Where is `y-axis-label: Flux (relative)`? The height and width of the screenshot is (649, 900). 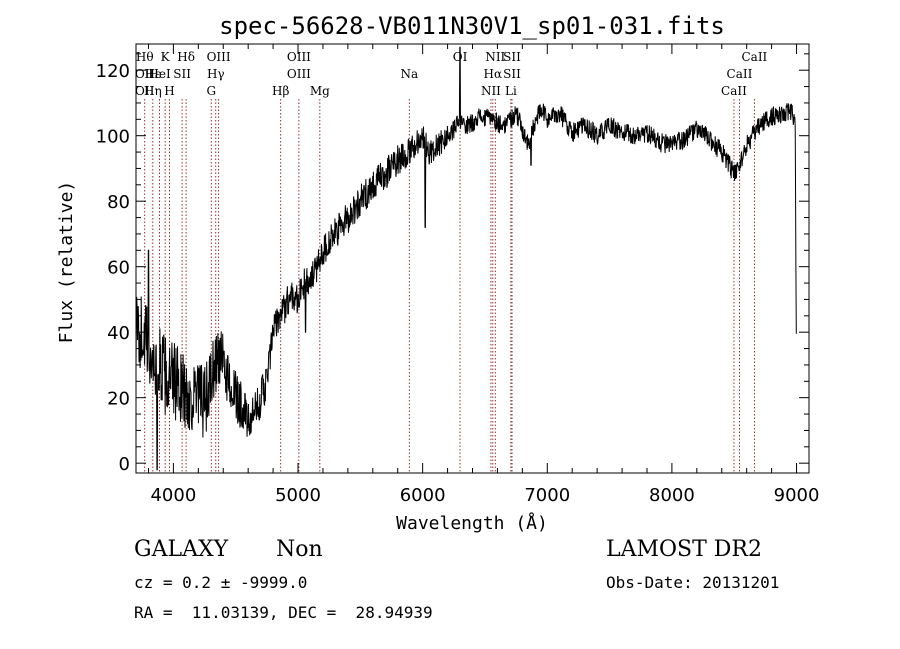 y-axis-label: Flux (relative) is located at coordinates (66, 262).